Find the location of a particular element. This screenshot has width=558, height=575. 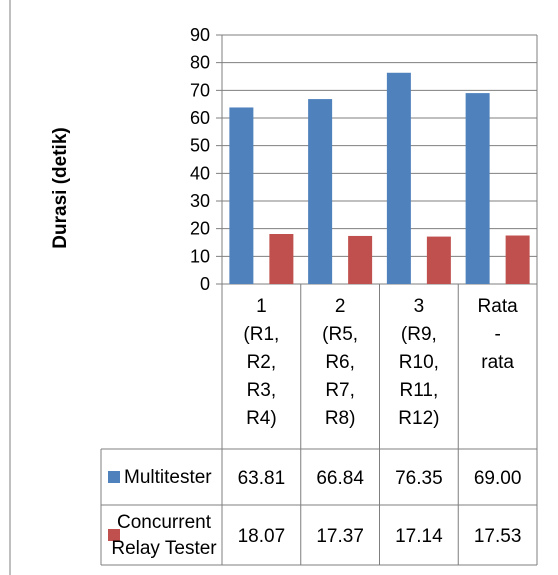

category-label-line: (R9, is located at coordinates (419, 334).